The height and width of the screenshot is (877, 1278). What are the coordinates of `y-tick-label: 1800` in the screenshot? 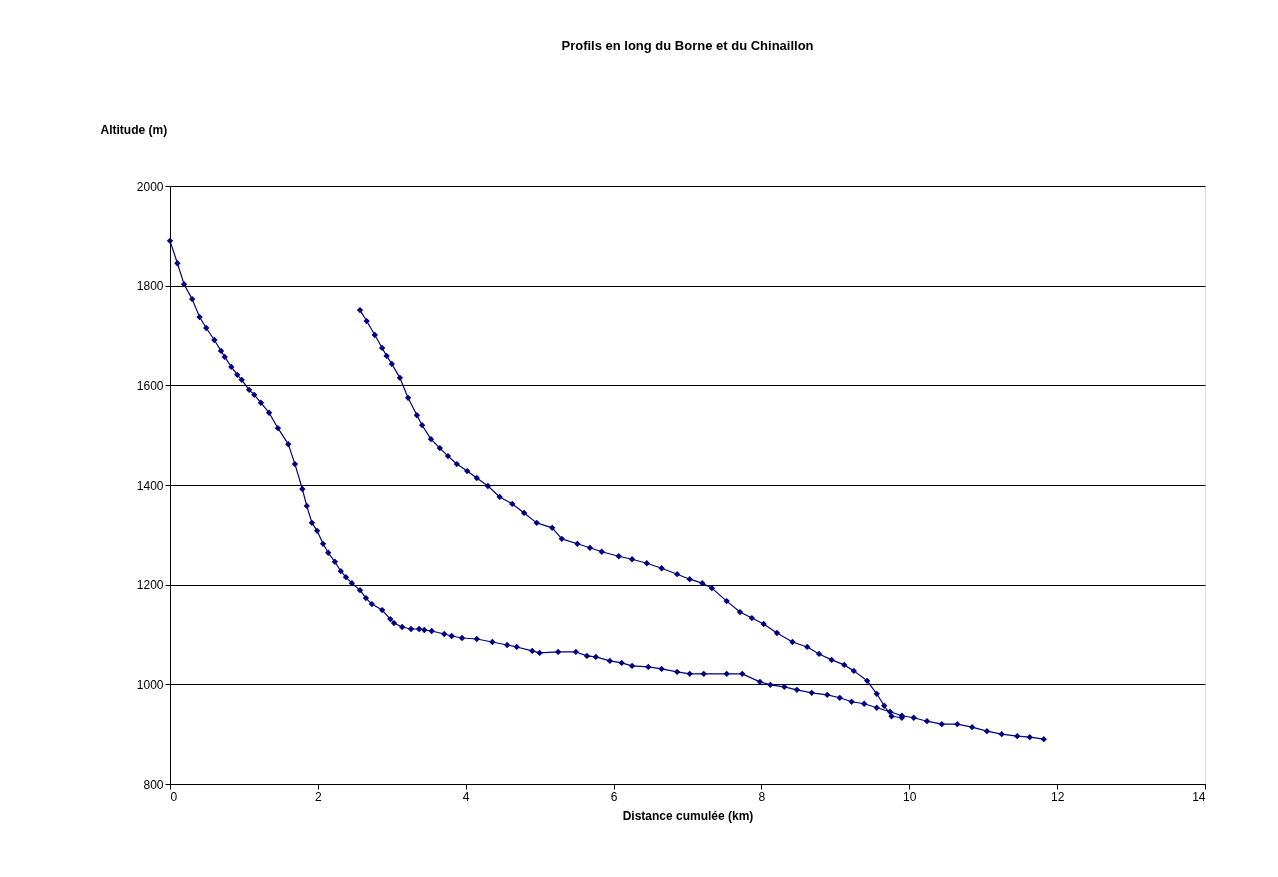 It's located at (150, 286).